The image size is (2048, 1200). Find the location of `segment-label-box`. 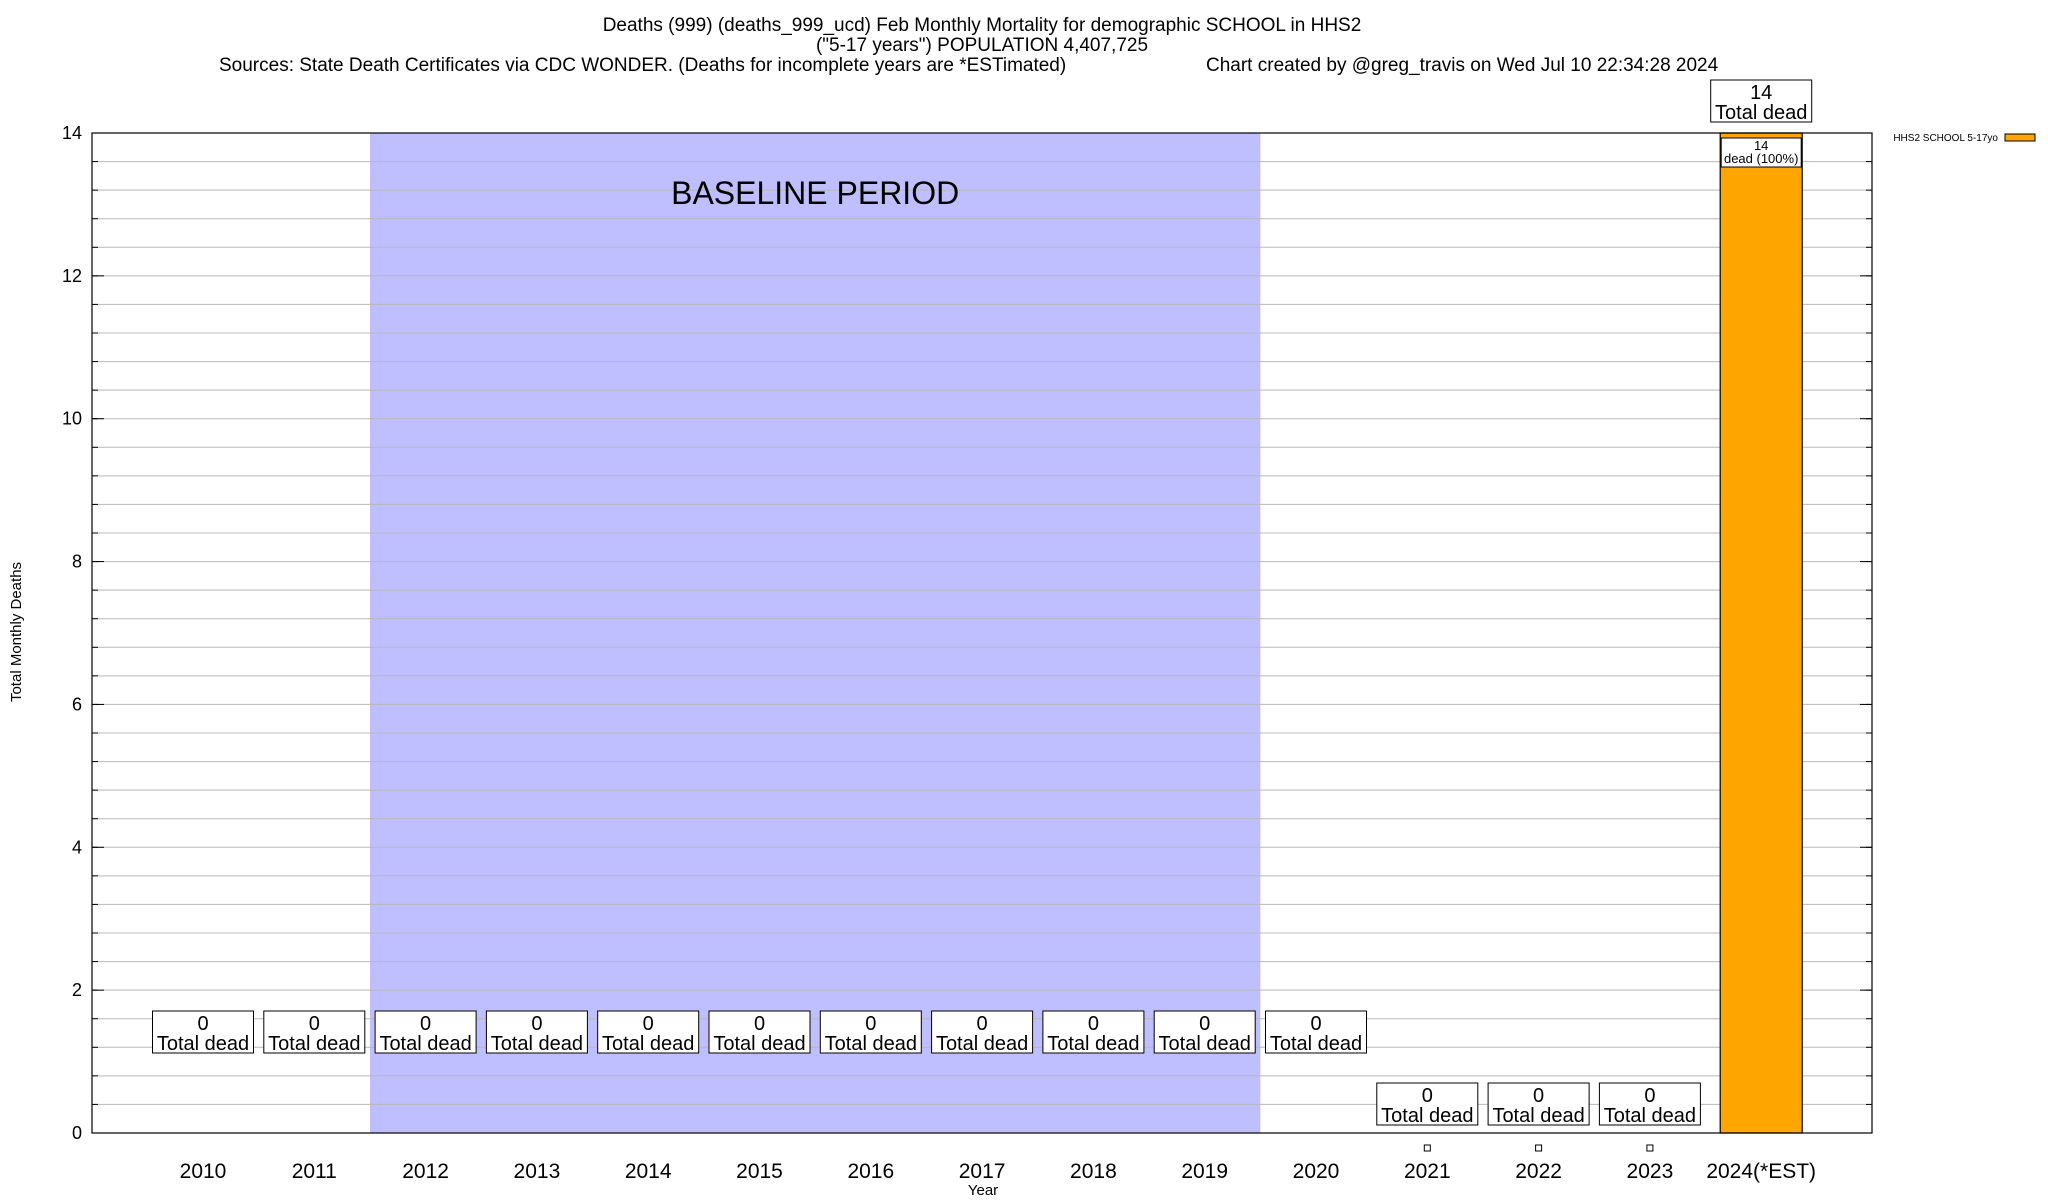

segment-label-box is located at coordinates (1761, 152).